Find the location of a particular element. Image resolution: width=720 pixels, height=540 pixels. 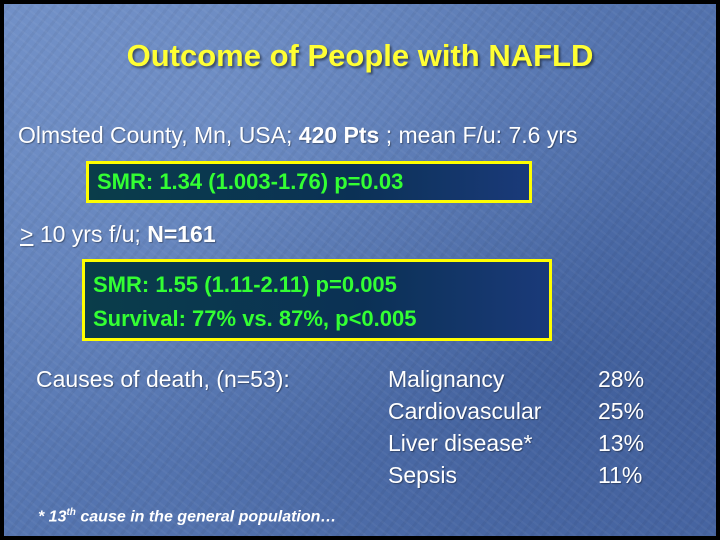

cause-percent: 28% is located at coordinates (621, 379).